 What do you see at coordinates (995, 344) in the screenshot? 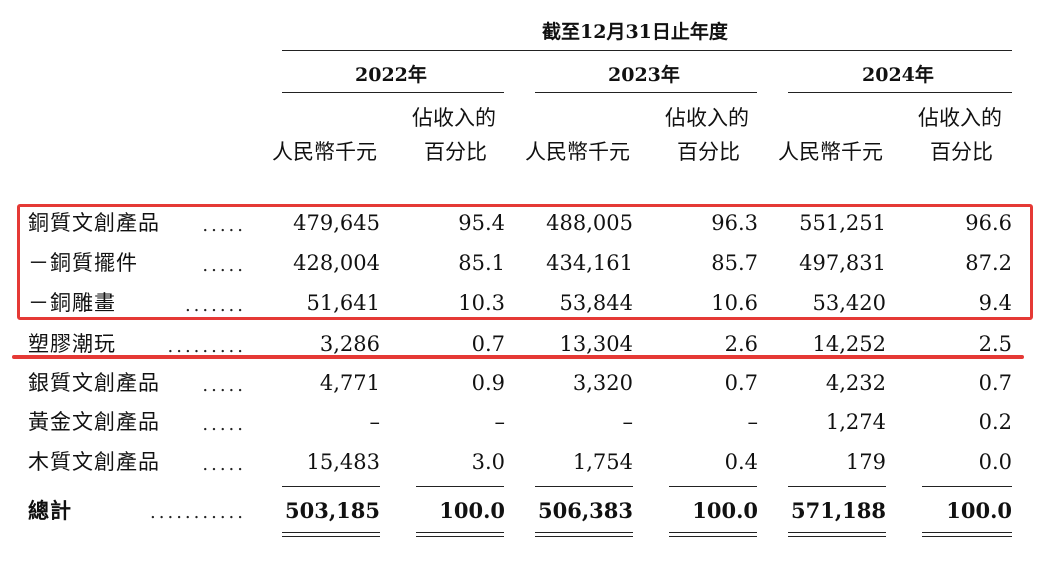
I see `cell-p2024: 2.5` at bounding box center [995, 344].